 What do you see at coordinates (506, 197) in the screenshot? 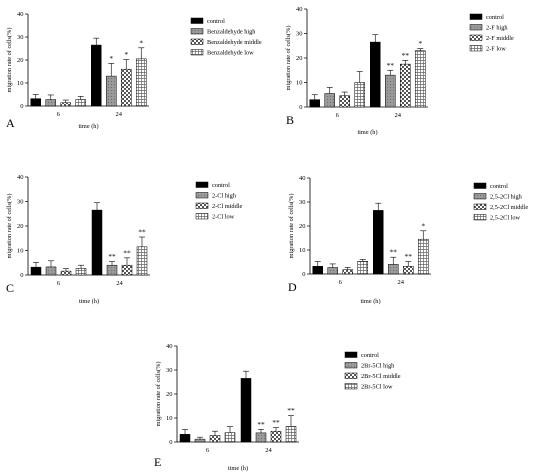
I see `legend-label: 2,5-2Cl high` at bounding box center [506, 197].